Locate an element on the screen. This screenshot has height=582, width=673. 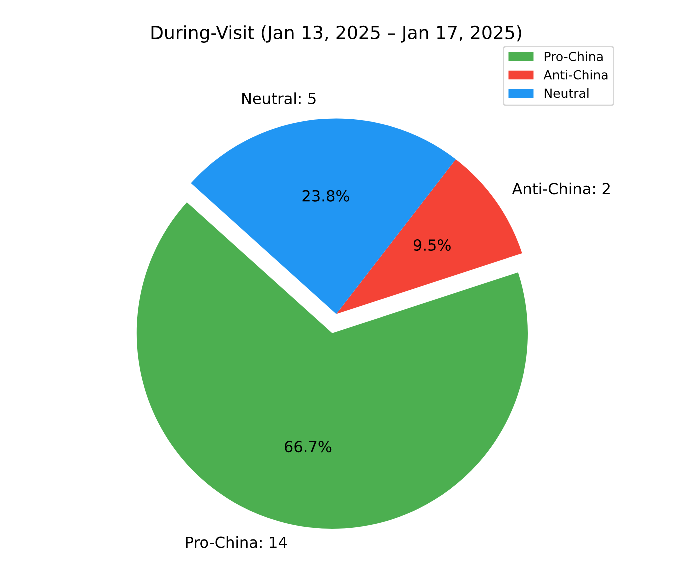
data-label: 23.8% is located at coordinates (326, 196).